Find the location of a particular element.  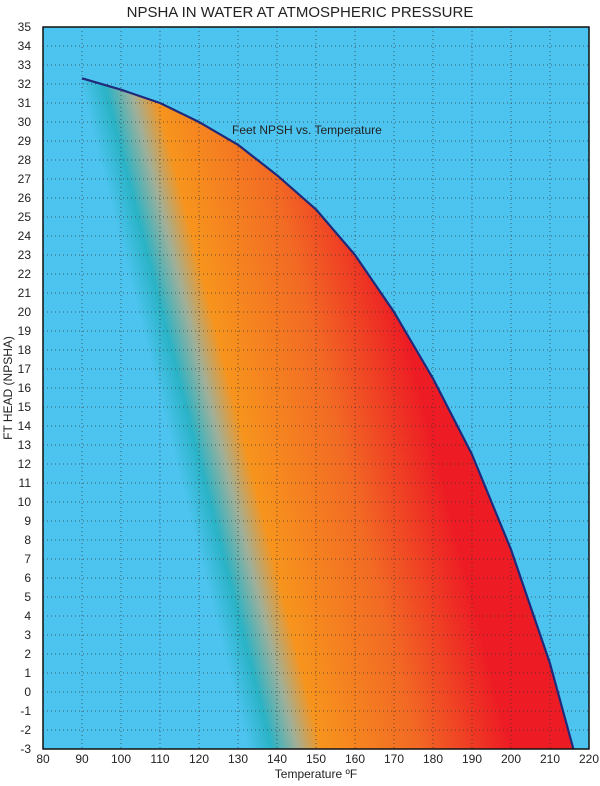

y-tick-label: 35 is located at coordinates (25, 27).